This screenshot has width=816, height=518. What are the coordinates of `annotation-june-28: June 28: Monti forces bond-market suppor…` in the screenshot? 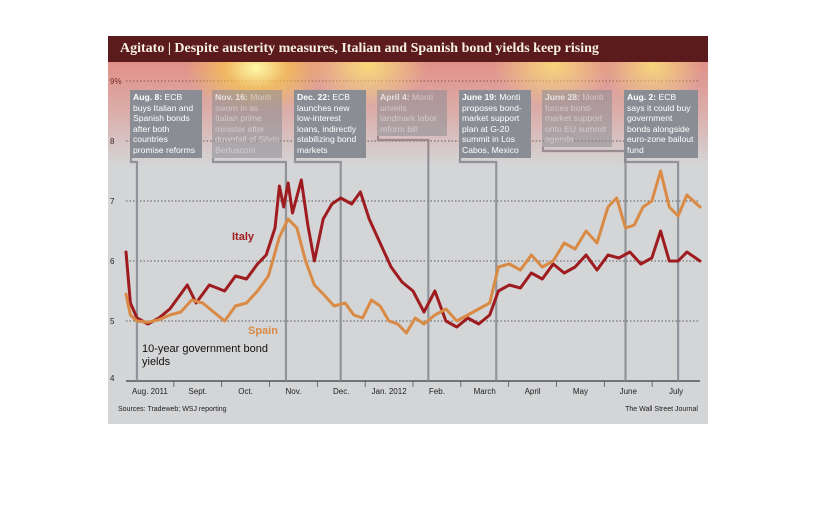 It's located at (577, 118).